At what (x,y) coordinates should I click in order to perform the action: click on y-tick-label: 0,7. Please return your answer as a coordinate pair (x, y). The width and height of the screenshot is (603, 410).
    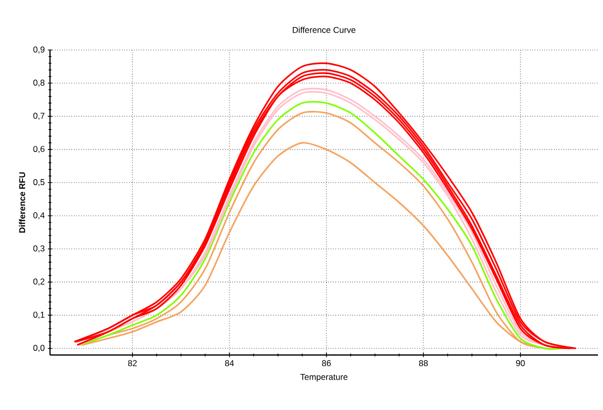
    Looking at the image, I should click on (38, 116).